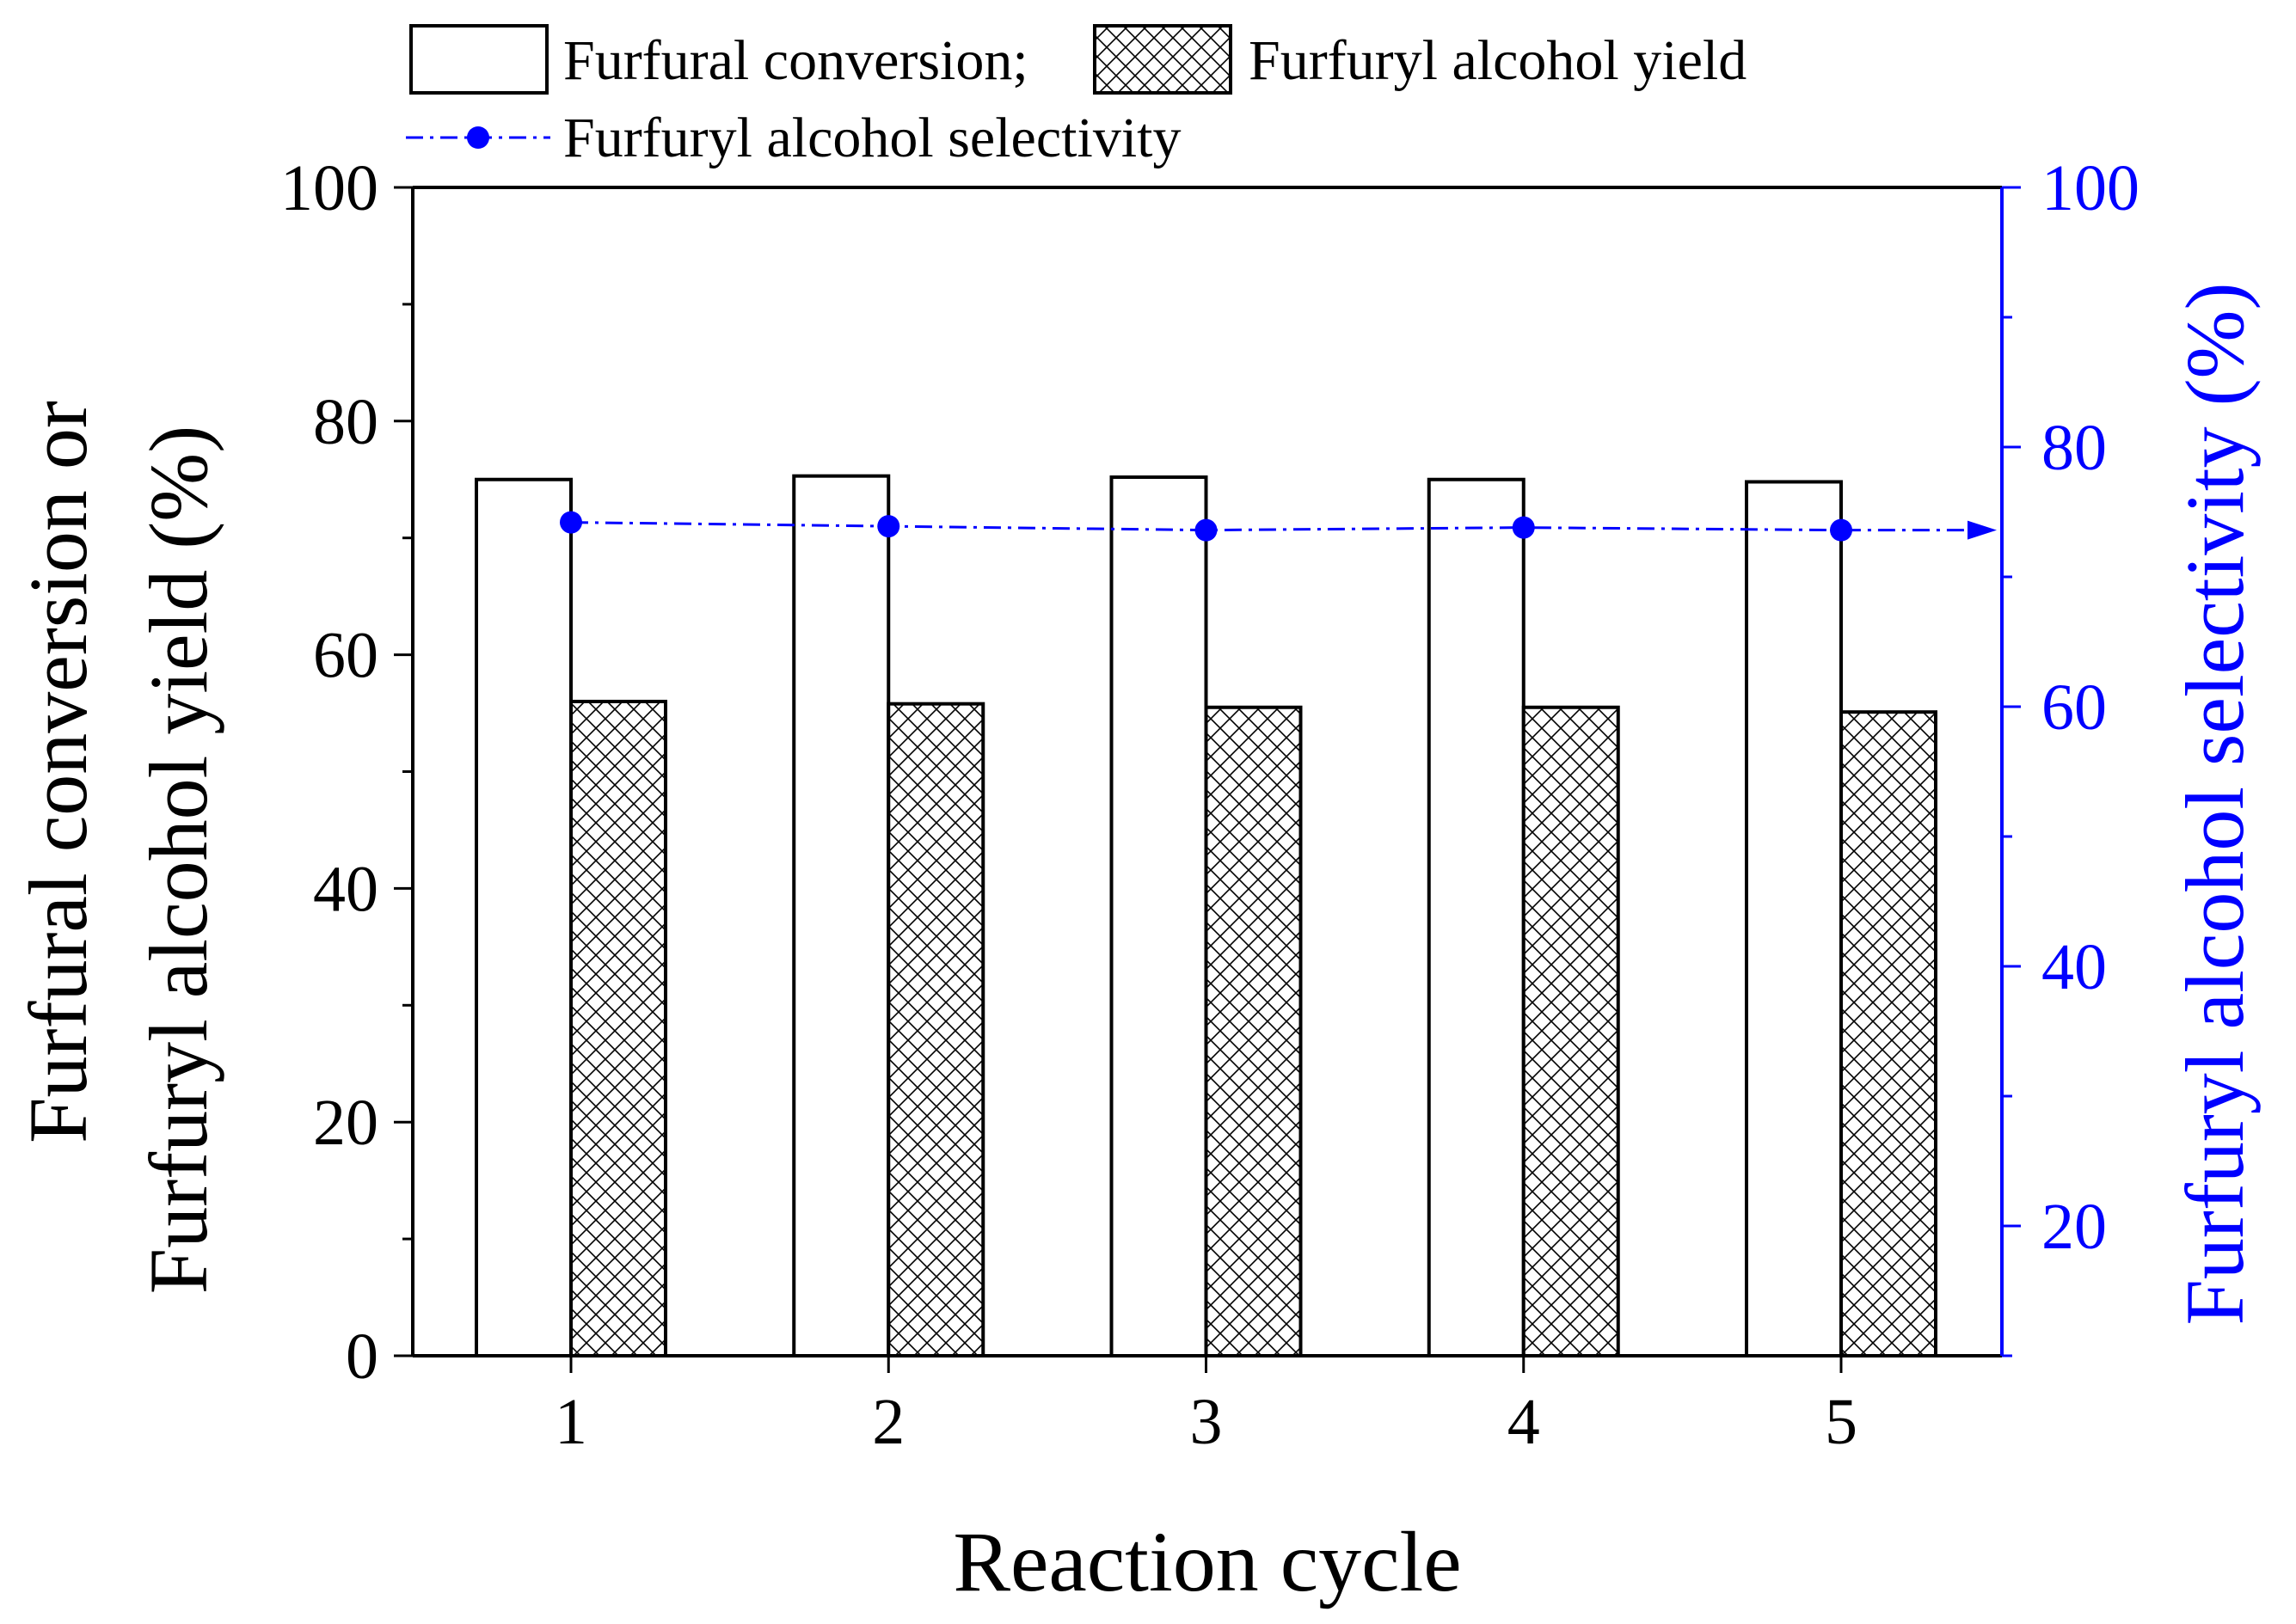  I want to click on x-tick-label: 5, so click(1841, 1422).